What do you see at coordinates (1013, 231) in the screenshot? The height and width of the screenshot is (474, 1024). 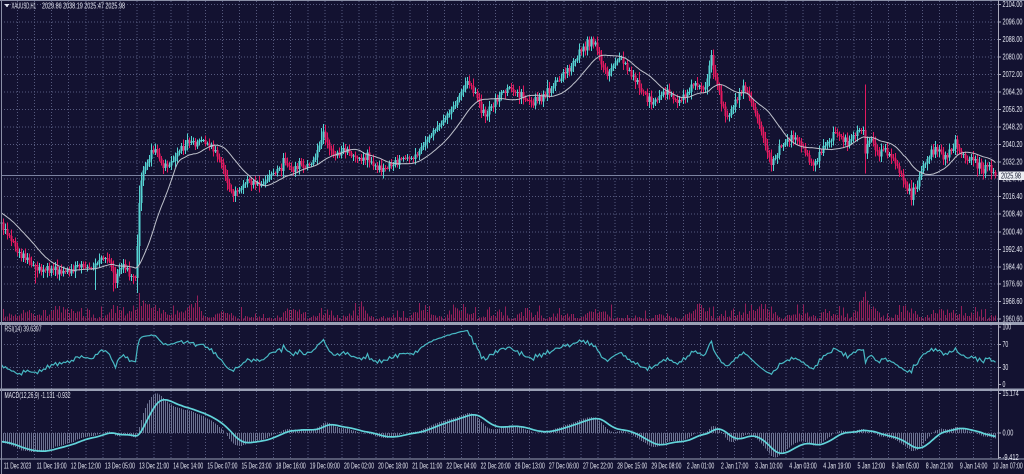 I see `svg-text: 2000.40` at bounding box center [1013, 231].